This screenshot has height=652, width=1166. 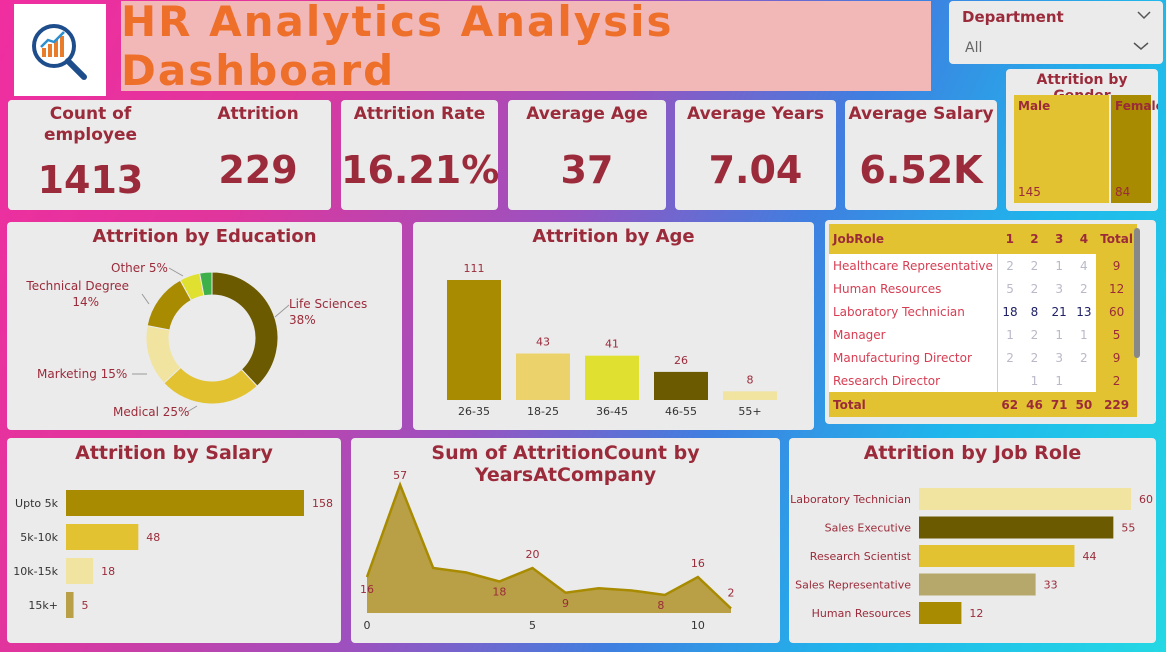 What do you see at coordinates (565, 464) in the screenshot?
I see `years-title: Sum of AttritionCount by YearsAtCompany` at bounding box center [565, 464].